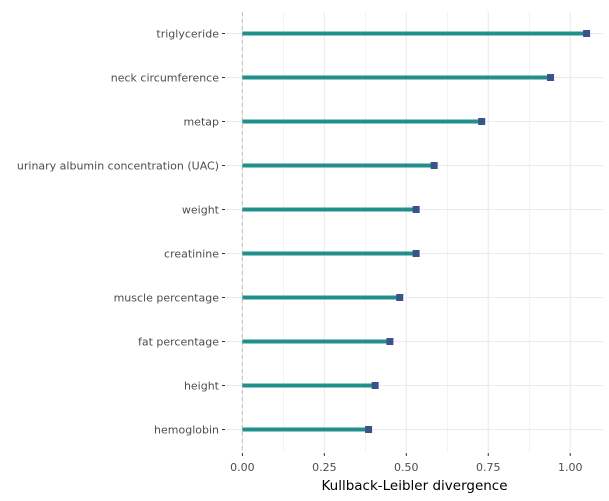 The width and height of the screenshot is (609, 501). What do you see at coordinates (191, 254) in the screenshot?
I see `category-label: creatinine` at bounding box center [191, 254].